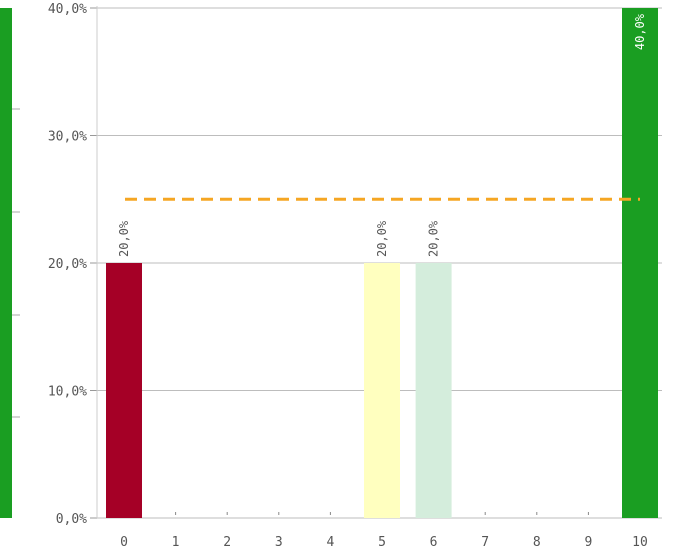 This screenshot has height=551, width=678. Describe the element at coordinates (537, 542) in the screenshot. I see `x-tick-label: 8` at that location.